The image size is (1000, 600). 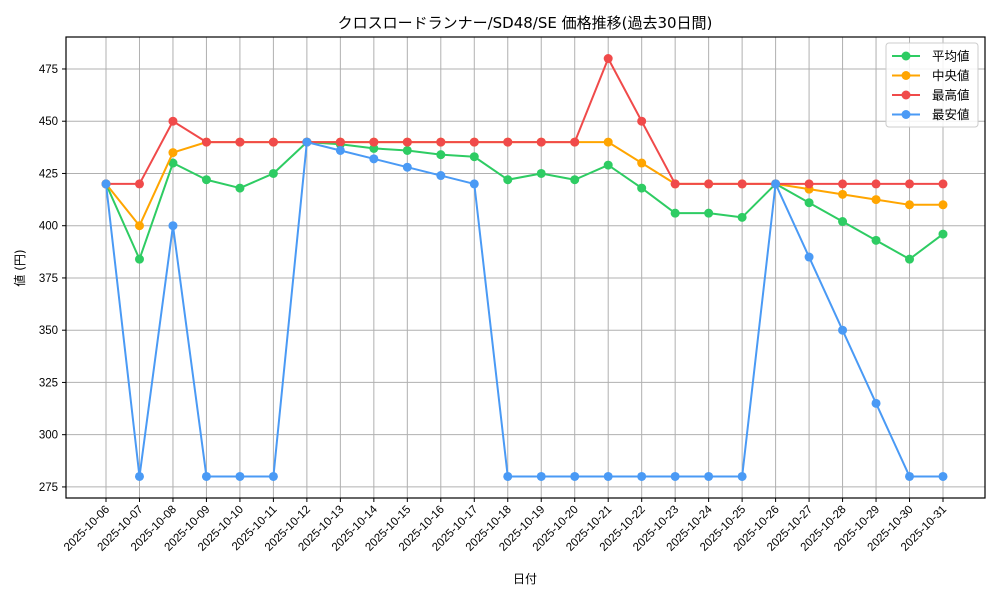 I want to click on chart-title: クロスロードランナー/SD48/SE 価格推移(過去30日間), so click(x=525, y=23).